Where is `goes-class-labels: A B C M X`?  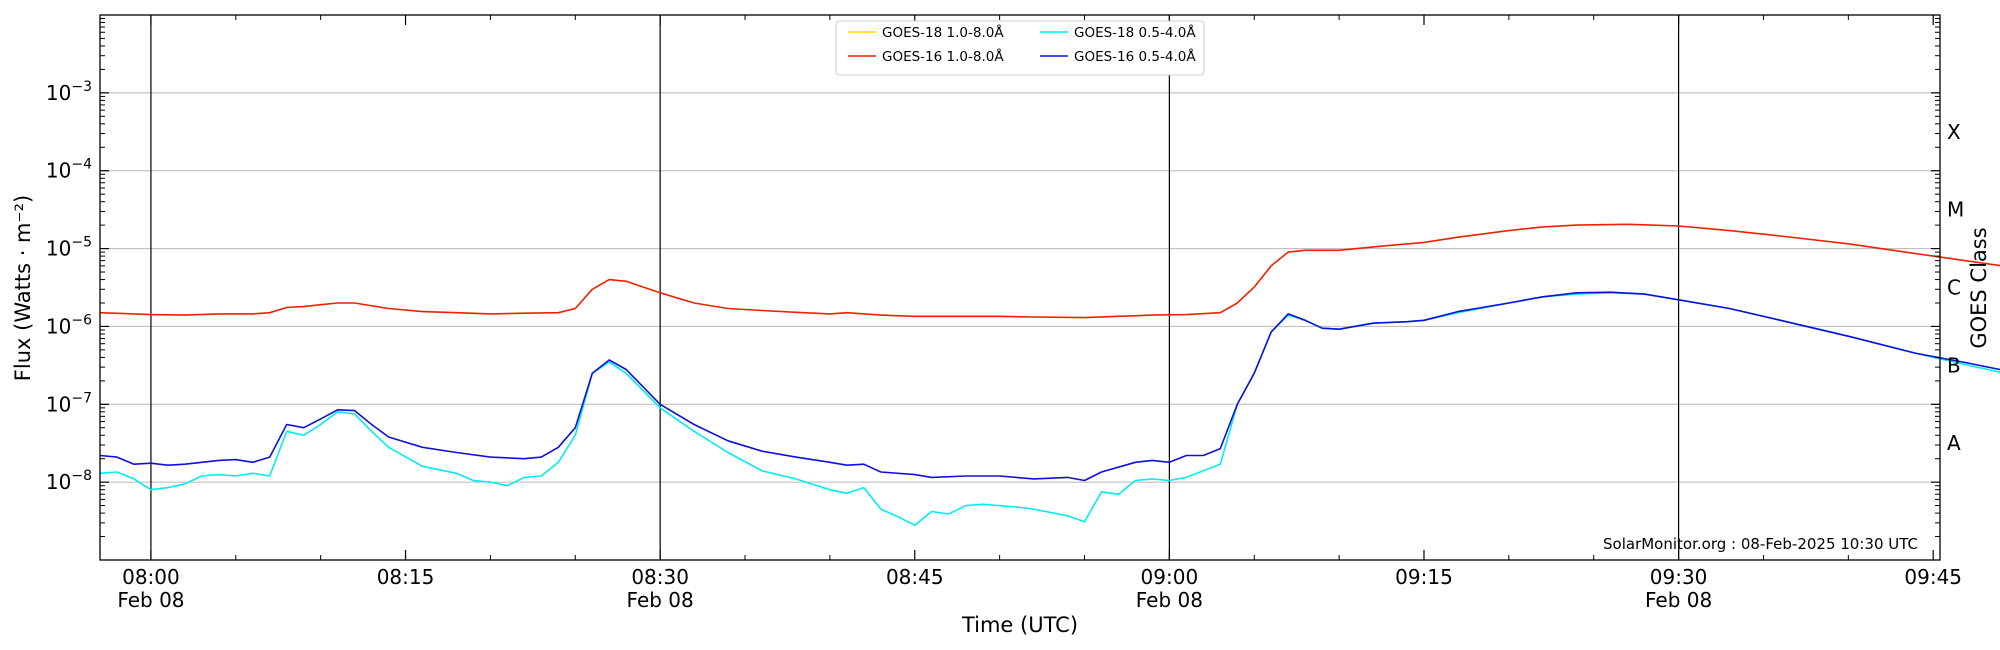 goes-class-labels: A B C M X is located at coordinates (1955, 287).